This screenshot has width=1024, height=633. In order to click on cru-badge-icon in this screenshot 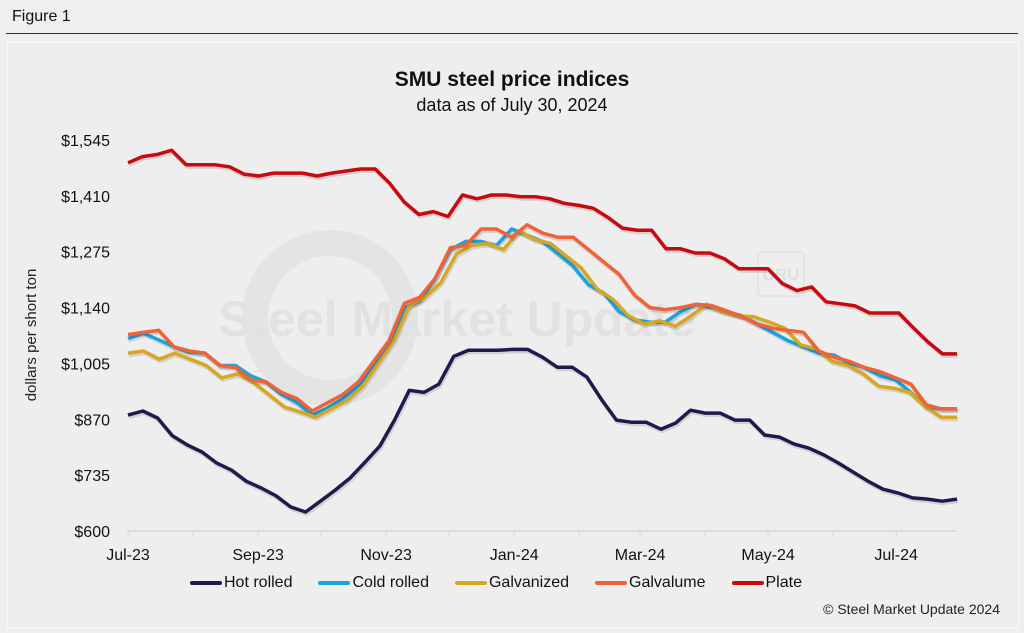, I will do `click(781, 274)`.